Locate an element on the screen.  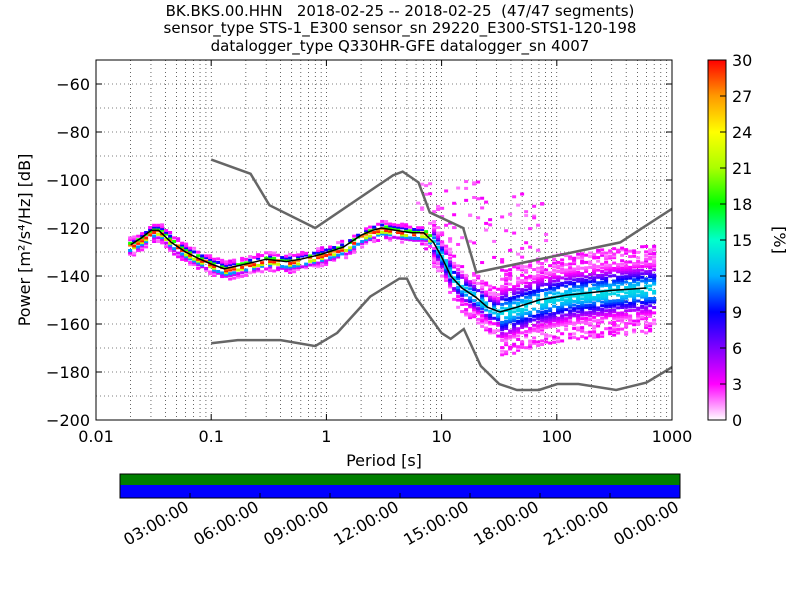
colorbar-tick-label: 3 is located at coordinates (737, 384).